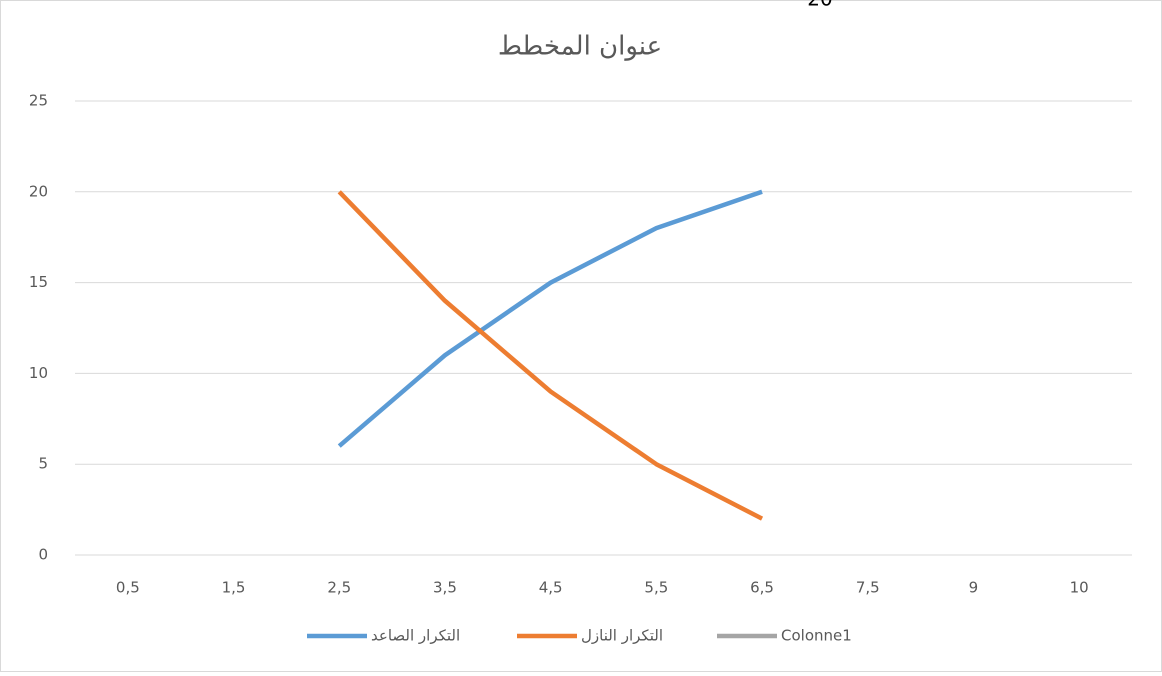 The image size is (1162, 676). Describe the element at coordinates (38, 191) in the screenshot. I see `y-tick-label: 20` at that location.